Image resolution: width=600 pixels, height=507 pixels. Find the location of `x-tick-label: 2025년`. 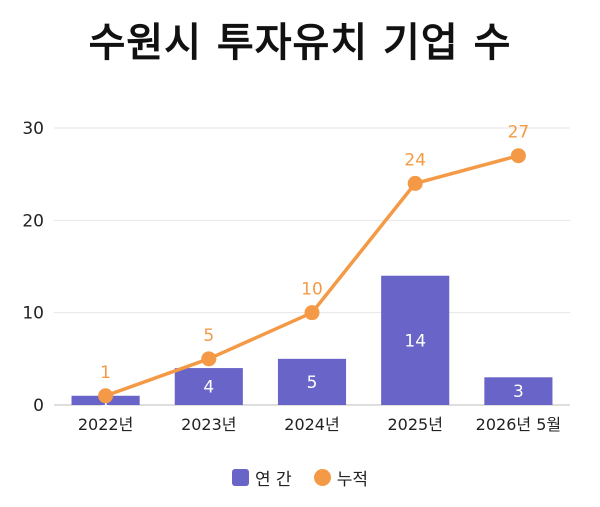

x-tick-label: 2025년 is located at coordinates (414, 424).